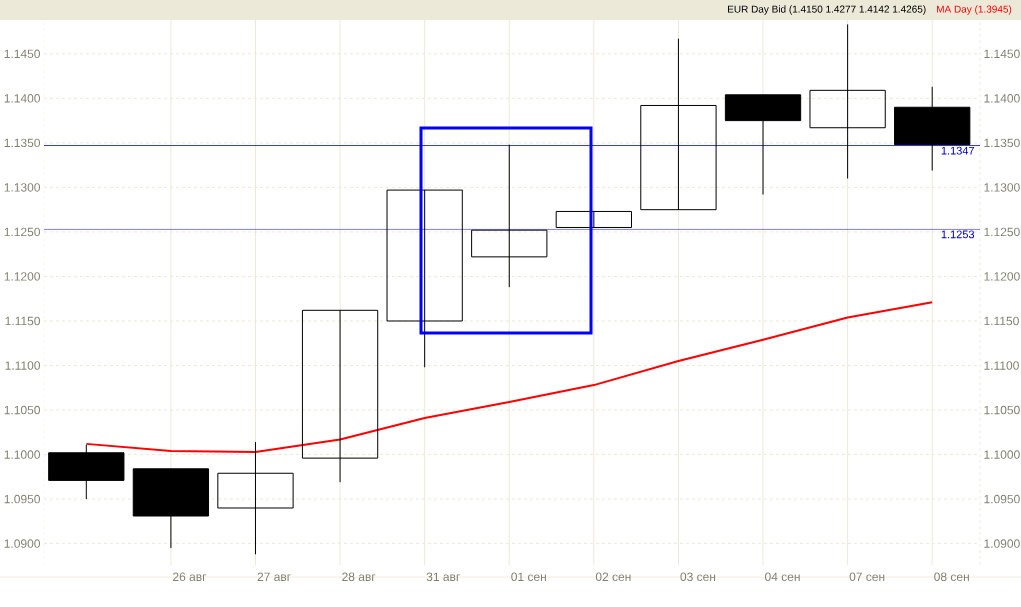  What do you see at coordinates (528, 577) in the screenshot?
I see `x-tick-label: 01 сен` at bounding box center [528, 577].